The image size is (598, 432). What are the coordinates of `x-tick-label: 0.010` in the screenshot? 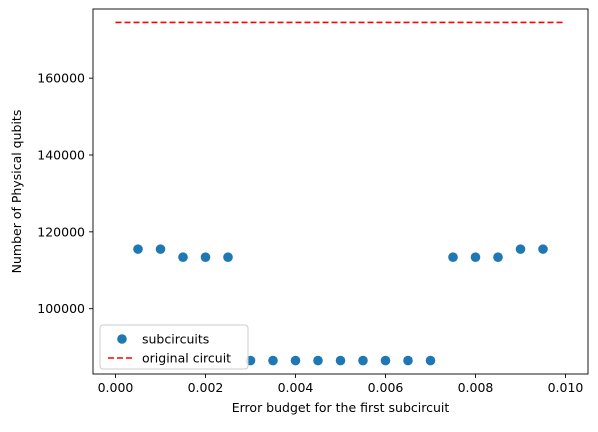 It's located at (566, 387).